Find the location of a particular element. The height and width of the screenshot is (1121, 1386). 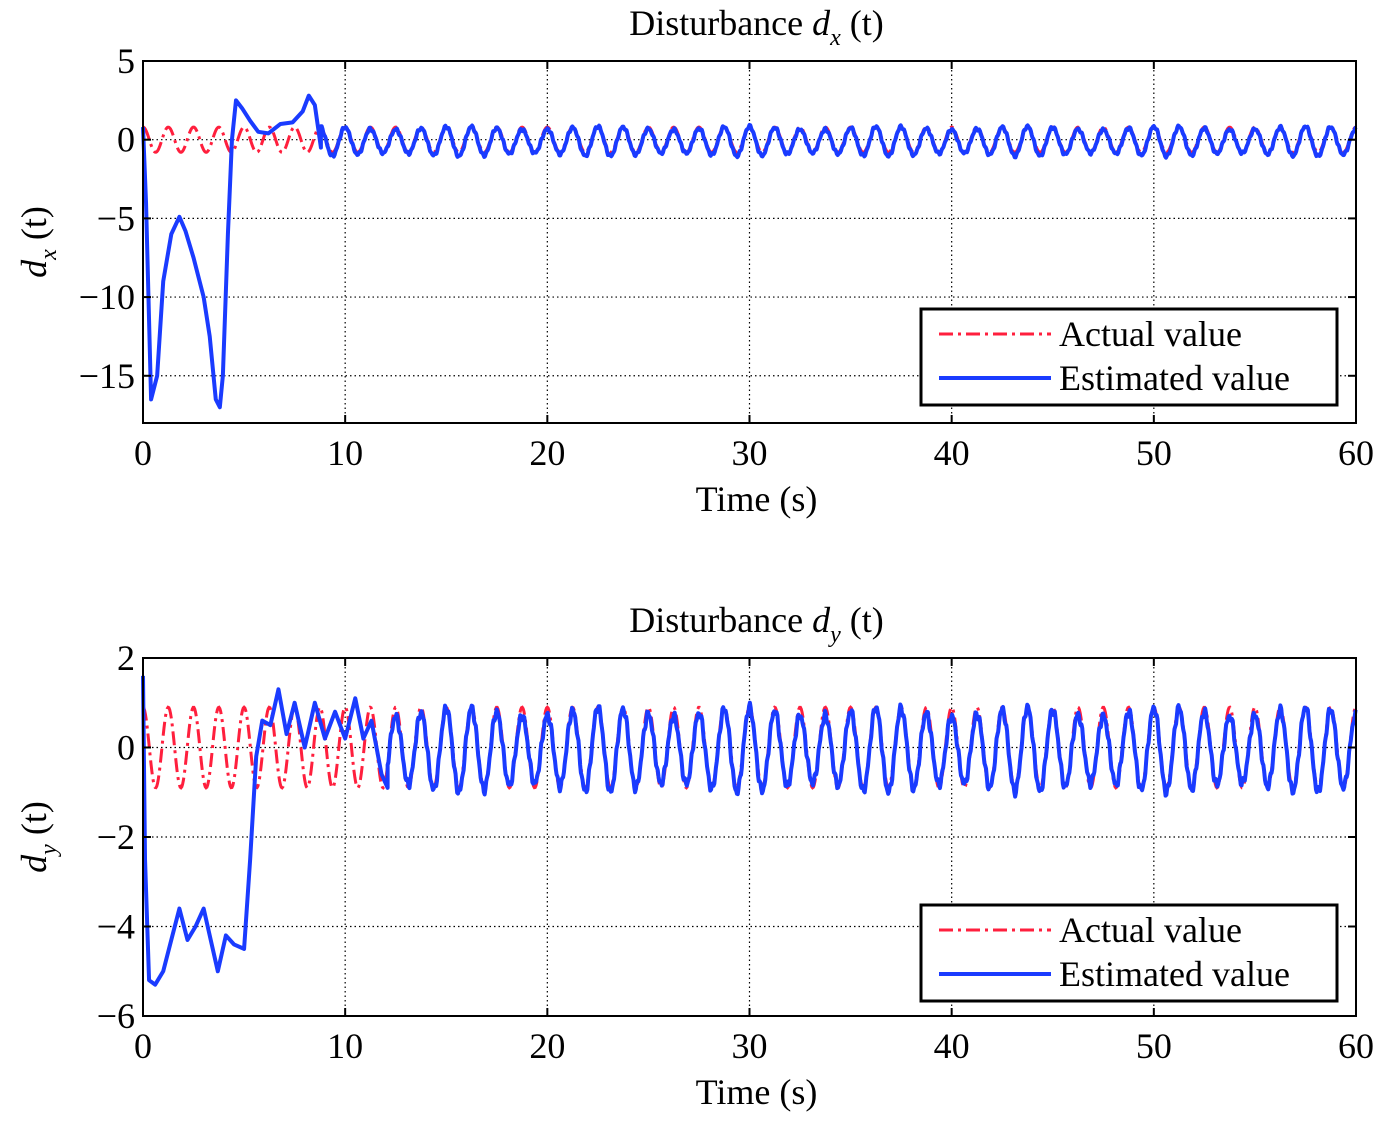

y-tick-label: −15 is located at coordinates (107, 376).